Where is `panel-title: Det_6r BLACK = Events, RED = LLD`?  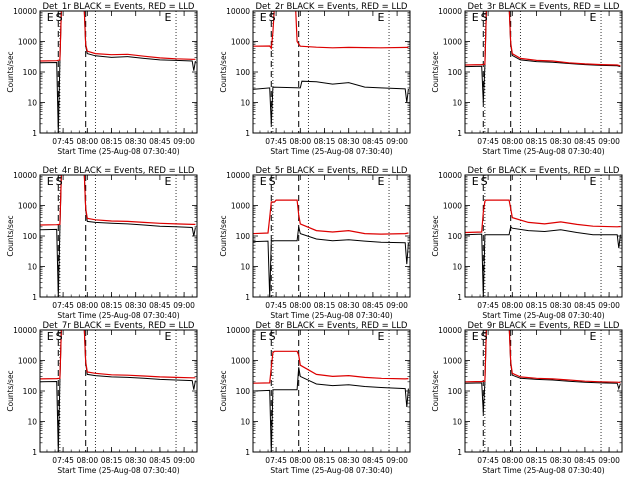
panel-title: Det_6r BLACK = Events, RED = LLD is located at coordinates (544, 171).